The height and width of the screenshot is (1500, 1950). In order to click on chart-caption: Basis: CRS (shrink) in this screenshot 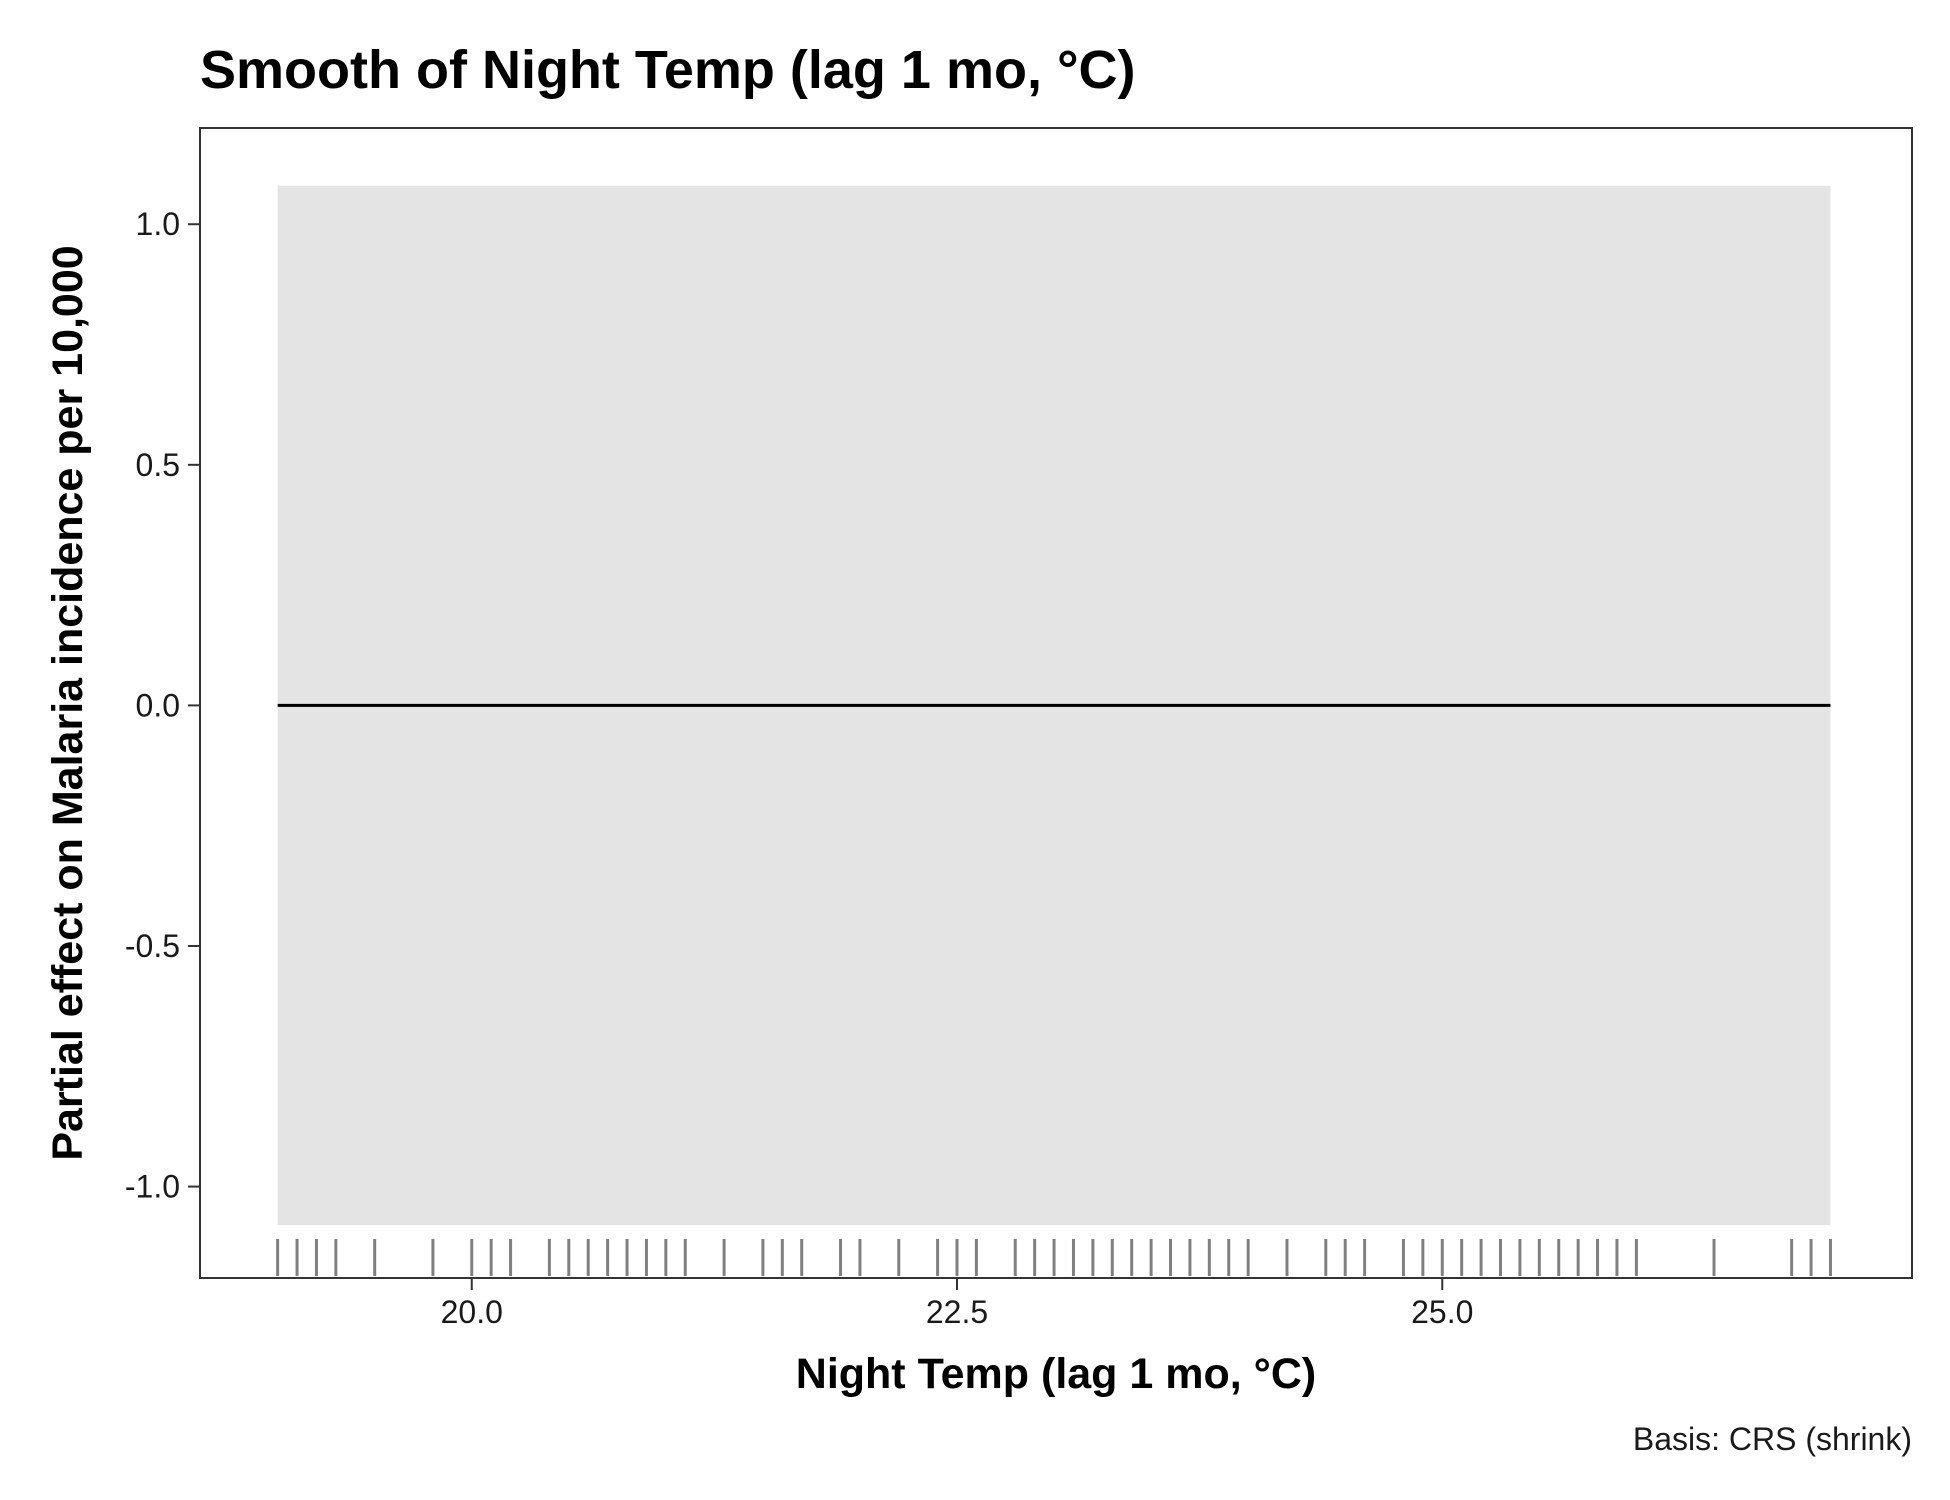, I will do `click(1772, 1439)`.